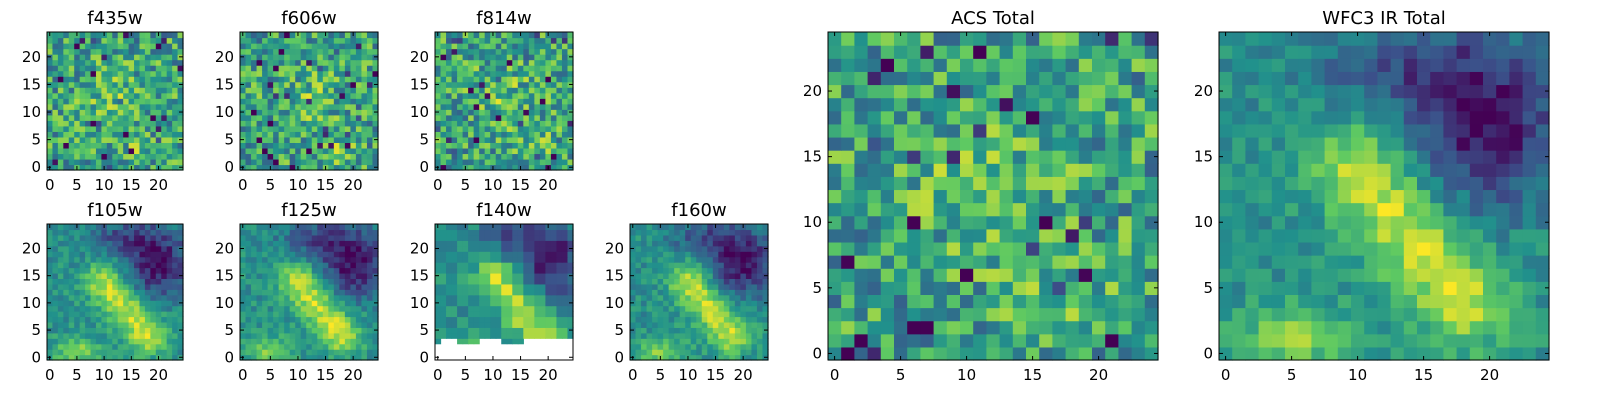 This screenshot has width=1600, height=400. What do you see at coordinates (229, 140) in the screenshot?
I see `y-tick-label: 5` at bounding box center [229, 140].